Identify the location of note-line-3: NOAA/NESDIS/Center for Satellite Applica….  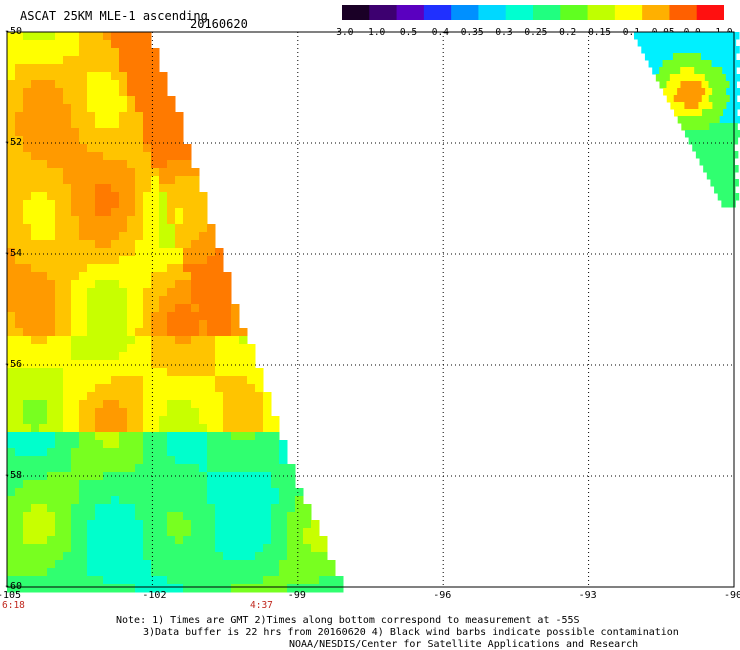
(464, 644).